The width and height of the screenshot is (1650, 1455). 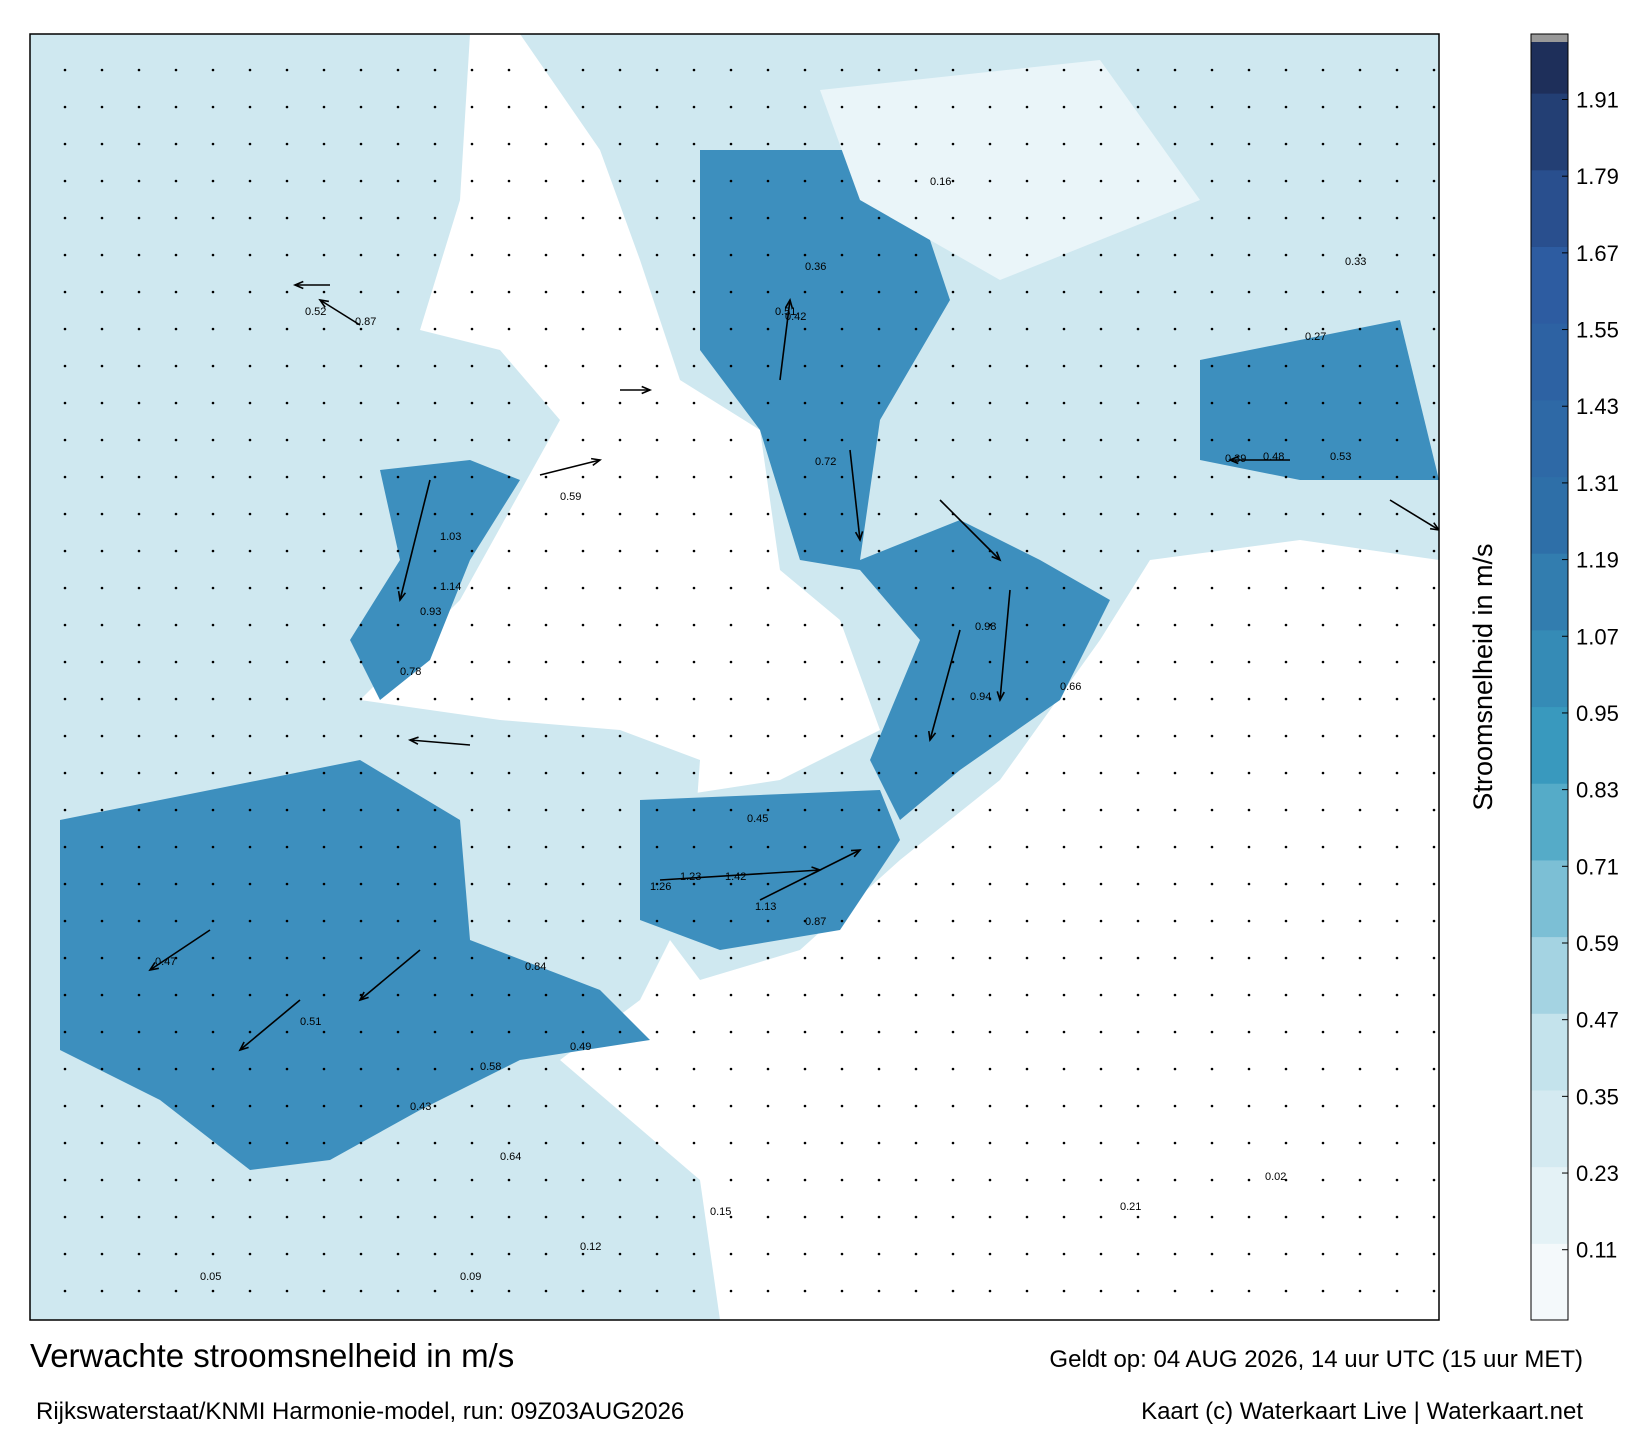 What do you see at coordinates (785, 340) in the screenshot?
I see `arrow` at bounding box center [785, 340].